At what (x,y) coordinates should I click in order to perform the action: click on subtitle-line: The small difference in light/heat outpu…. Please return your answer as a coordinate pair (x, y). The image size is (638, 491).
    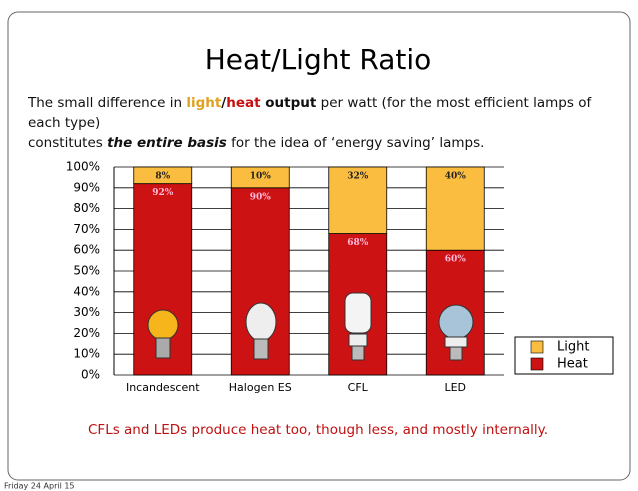
    Looking at the image, I should click on (328, 113).